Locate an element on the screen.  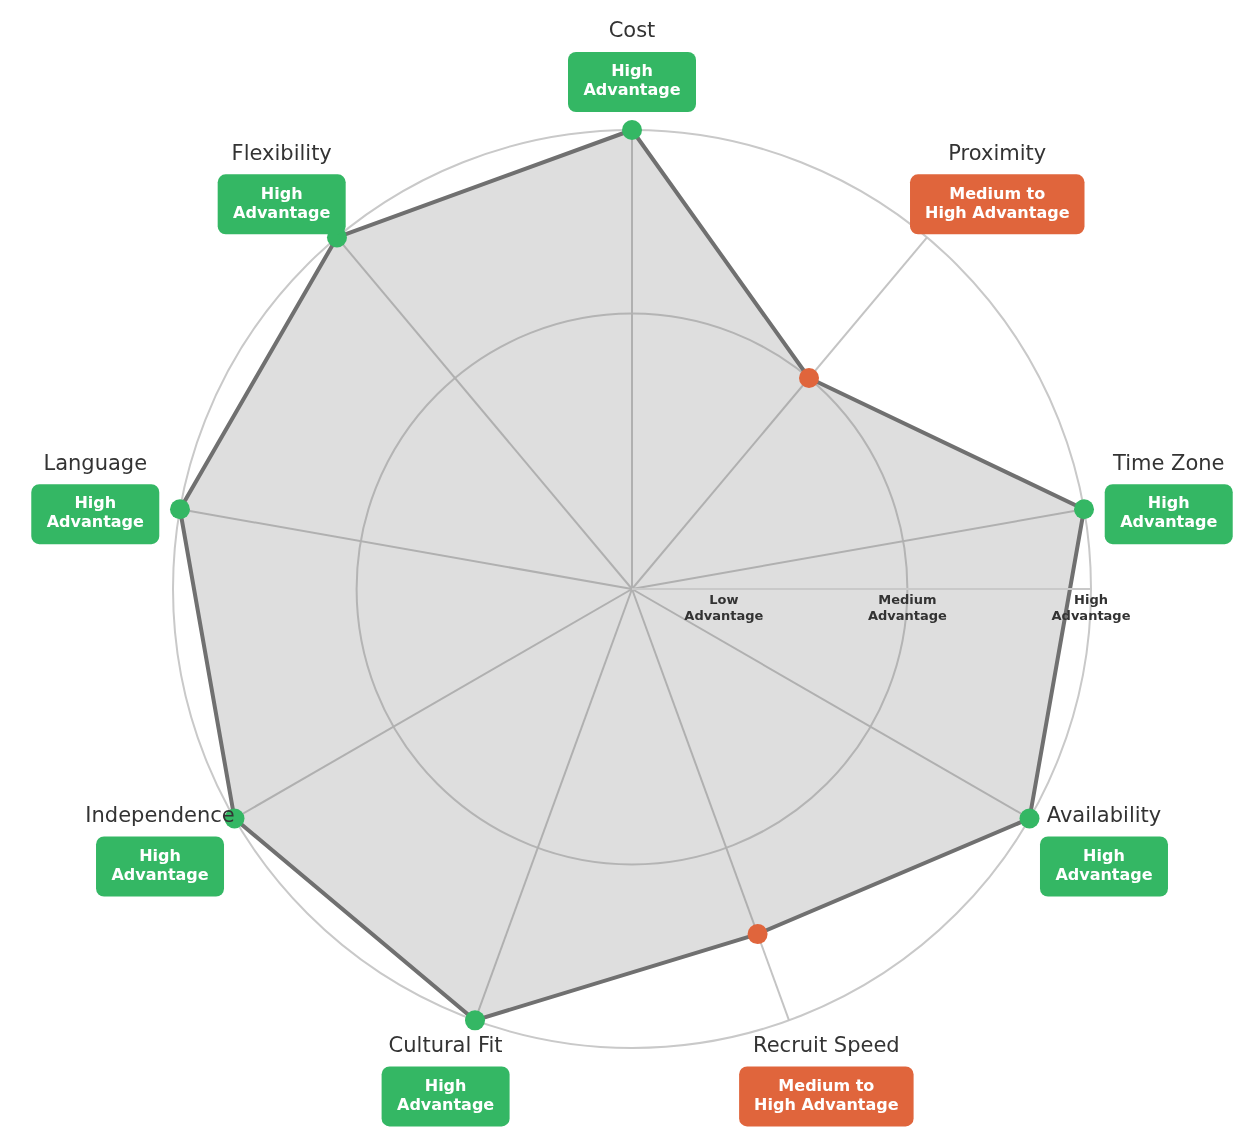
spoke-label: Cost is located at coordinates (632, 30).